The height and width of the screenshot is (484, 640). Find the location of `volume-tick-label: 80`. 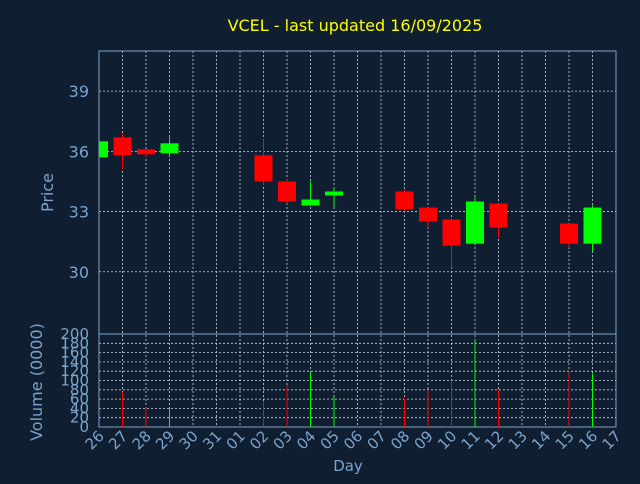

volume-tick-label: 80 is located at coordinates (79, 390).